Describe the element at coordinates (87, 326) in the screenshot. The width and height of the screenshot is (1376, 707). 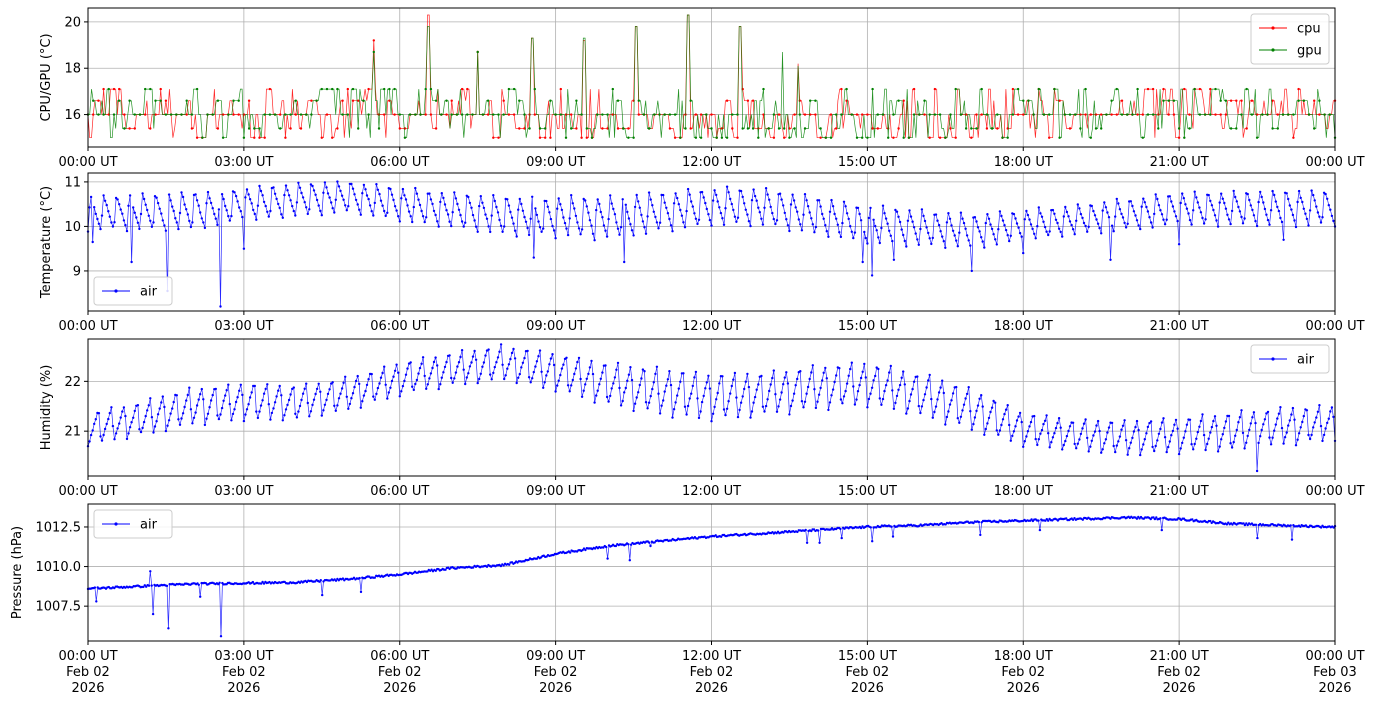
I see `x-tick-label: 00:00 UT` at that location.